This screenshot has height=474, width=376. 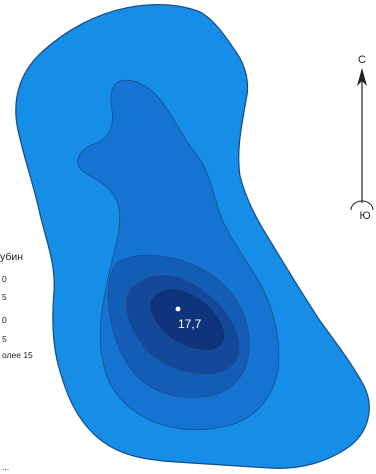 I want to click on compass-north-label: С, so click(x=362, y=60).